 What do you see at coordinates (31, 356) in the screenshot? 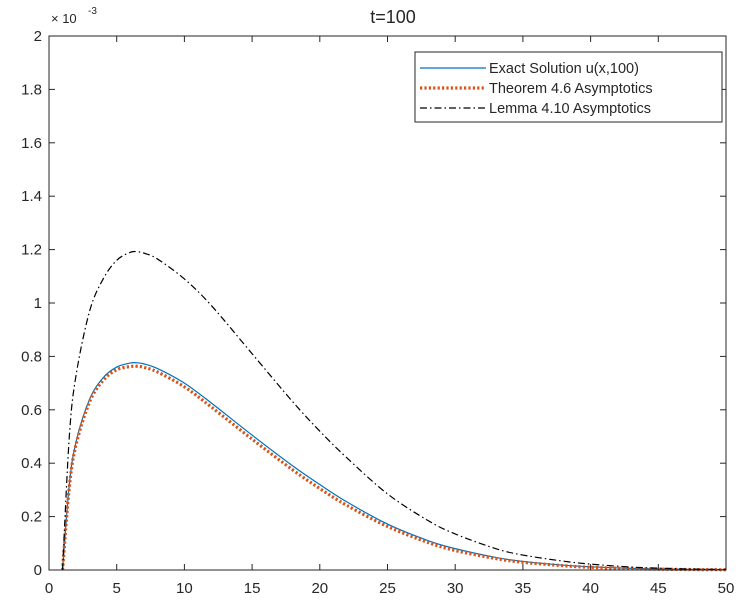
I see `y-tick-label: 0.8` at bounding box center [31, 356].